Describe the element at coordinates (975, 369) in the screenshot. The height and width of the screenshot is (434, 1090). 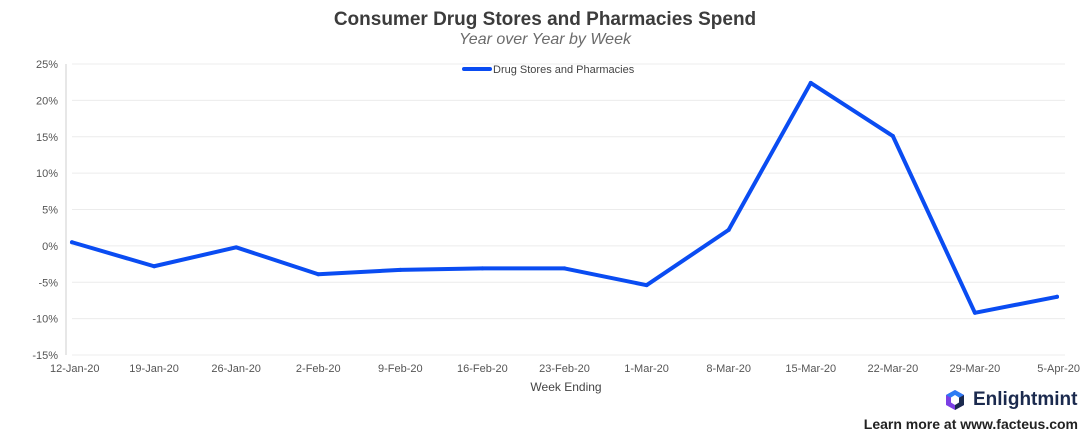
I see `x-tick-label: 29-Mar-20` at that location.